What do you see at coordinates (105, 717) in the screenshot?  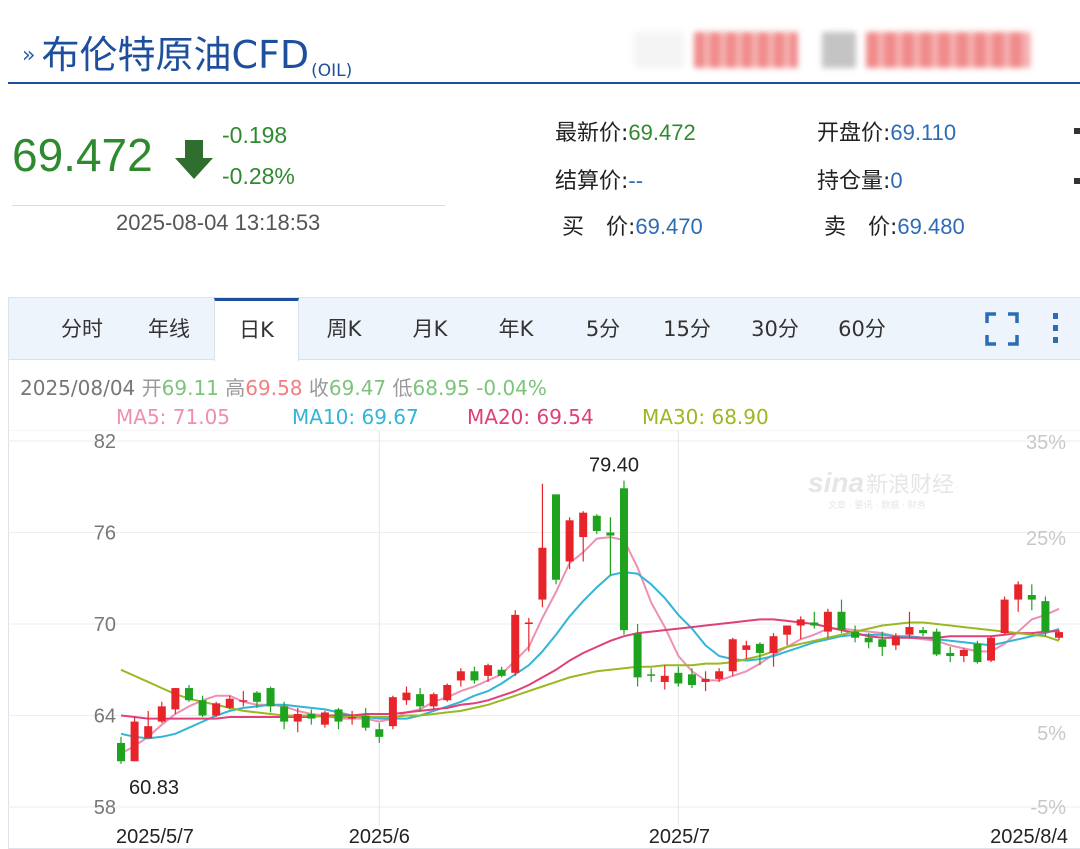 I see `y-tick-label: 64` at bounding box center [105, 717].